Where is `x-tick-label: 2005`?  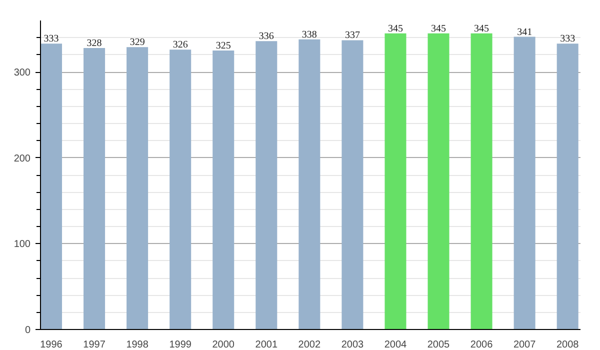
x-tick-label: 2005 is located at coordinates (438, 345).